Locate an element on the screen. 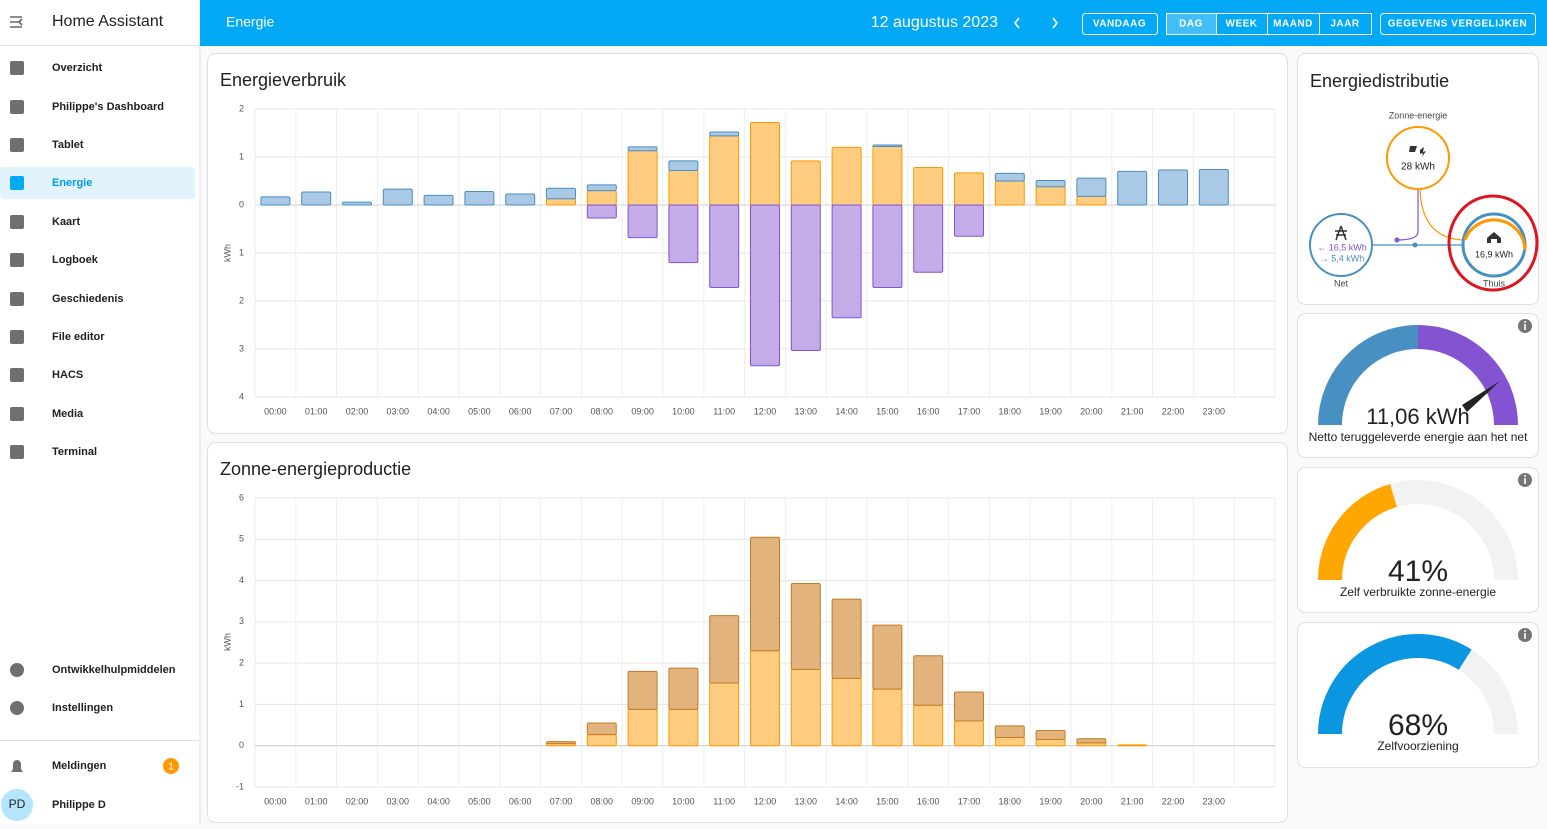 This screenshot has height=829, width=1547. x-tick-label: 17:00 is located at coordinates (969, 411).